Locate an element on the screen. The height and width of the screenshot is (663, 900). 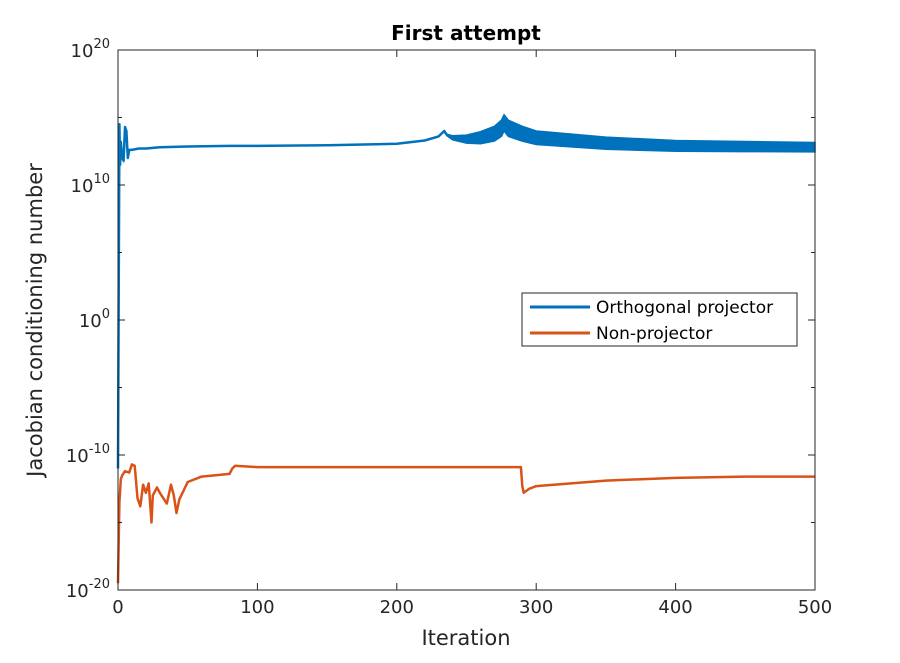
x-tick-label: 500 is located at coordinates (815, 607).